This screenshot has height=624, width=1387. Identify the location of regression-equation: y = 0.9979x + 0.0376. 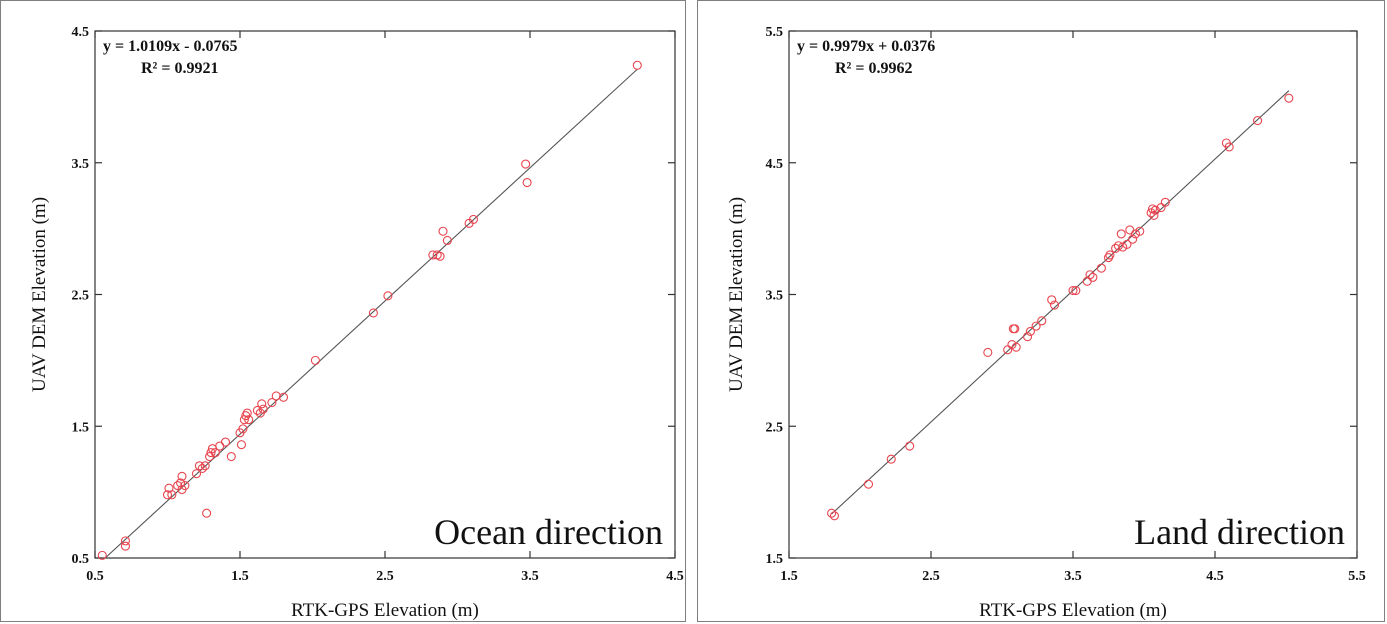
(866, 46).